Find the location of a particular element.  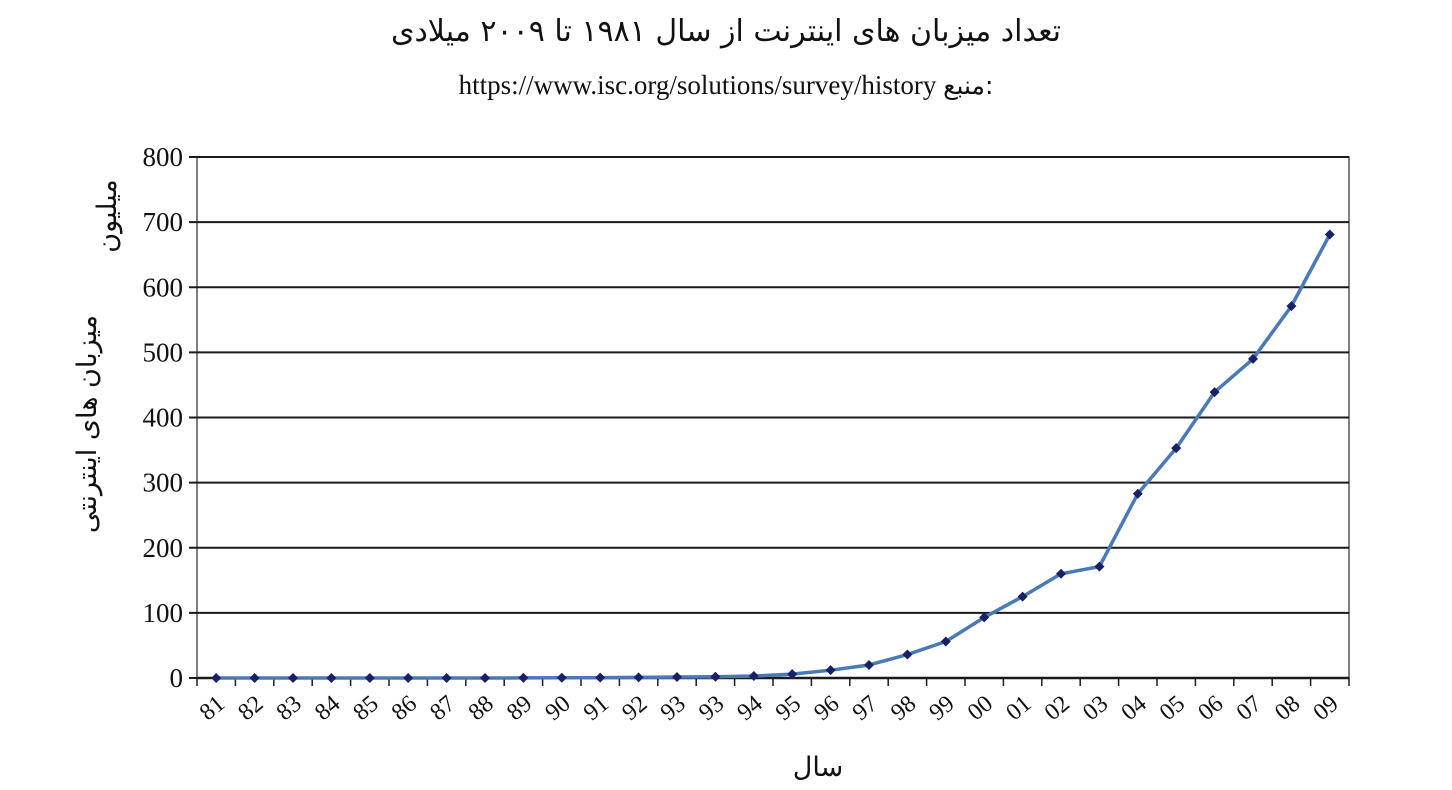

x-axis-label: سال is located at coordinates (818, 767).